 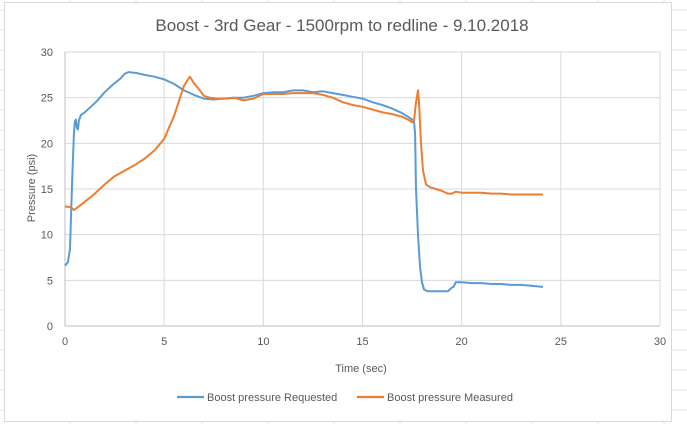 What do you see at coordinates (47, 236) in the screenshot?
I see `y-tick-label: 10` at bounding box center [47, 236].